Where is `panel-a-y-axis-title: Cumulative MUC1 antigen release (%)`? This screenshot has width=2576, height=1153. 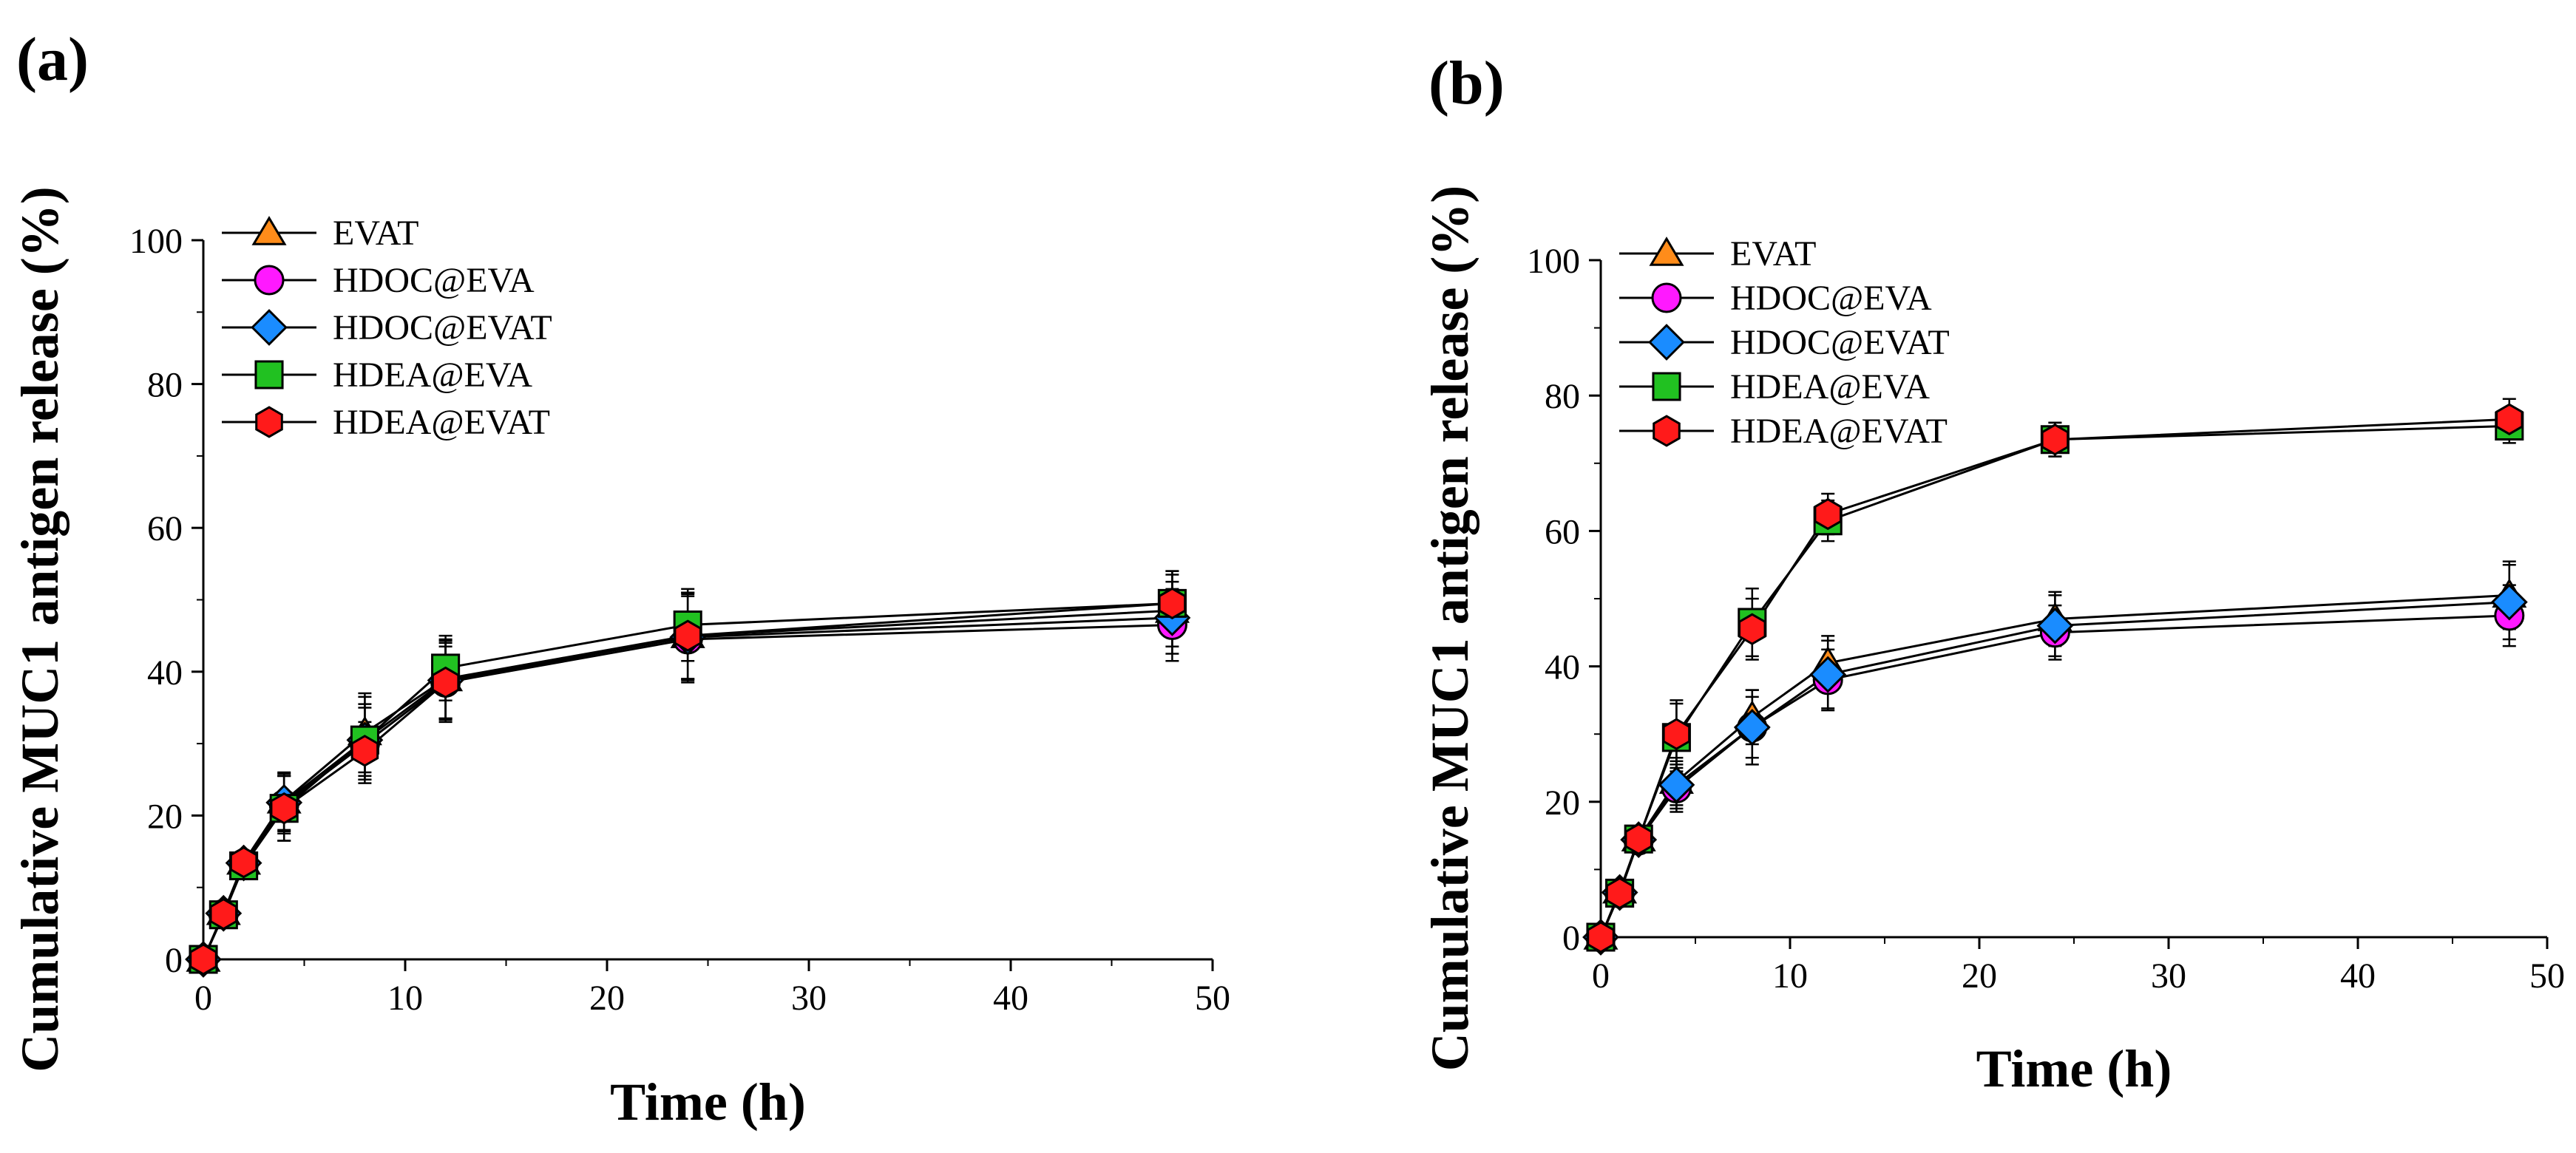 panel-a-y-axis-title: Cumulative MUC1 antigen release (%) is located at coordinates (40, 629).